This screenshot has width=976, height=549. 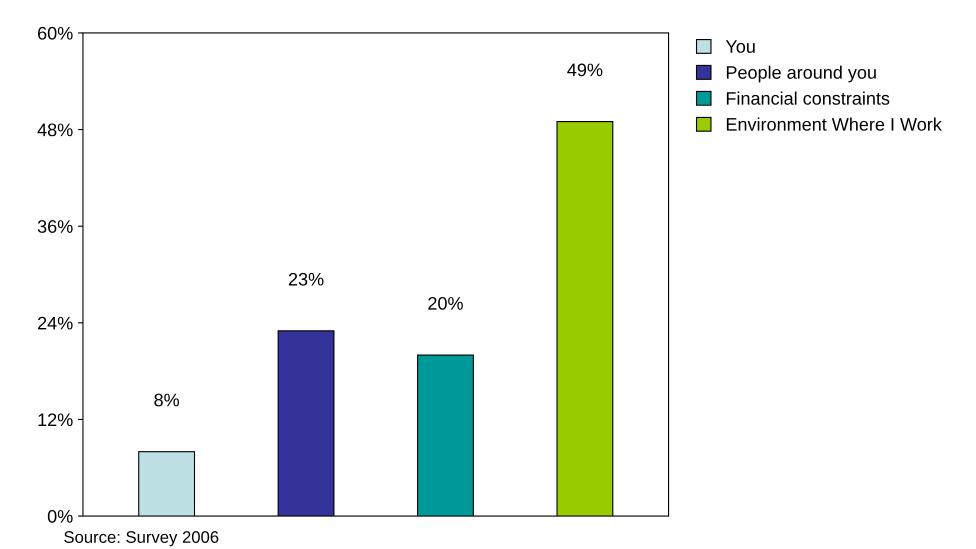 What do you see at coordinates (584, 69) in the screenshot?
I see `data-label: 49%` at bounding box center [584, 69].